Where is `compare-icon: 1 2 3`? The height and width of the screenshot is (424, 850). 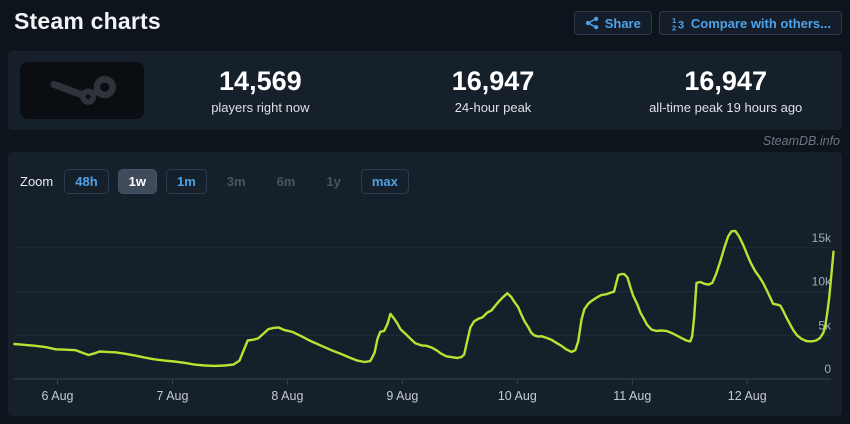
compare-icon: 1 2 3 is located at coordinates (678, 23).